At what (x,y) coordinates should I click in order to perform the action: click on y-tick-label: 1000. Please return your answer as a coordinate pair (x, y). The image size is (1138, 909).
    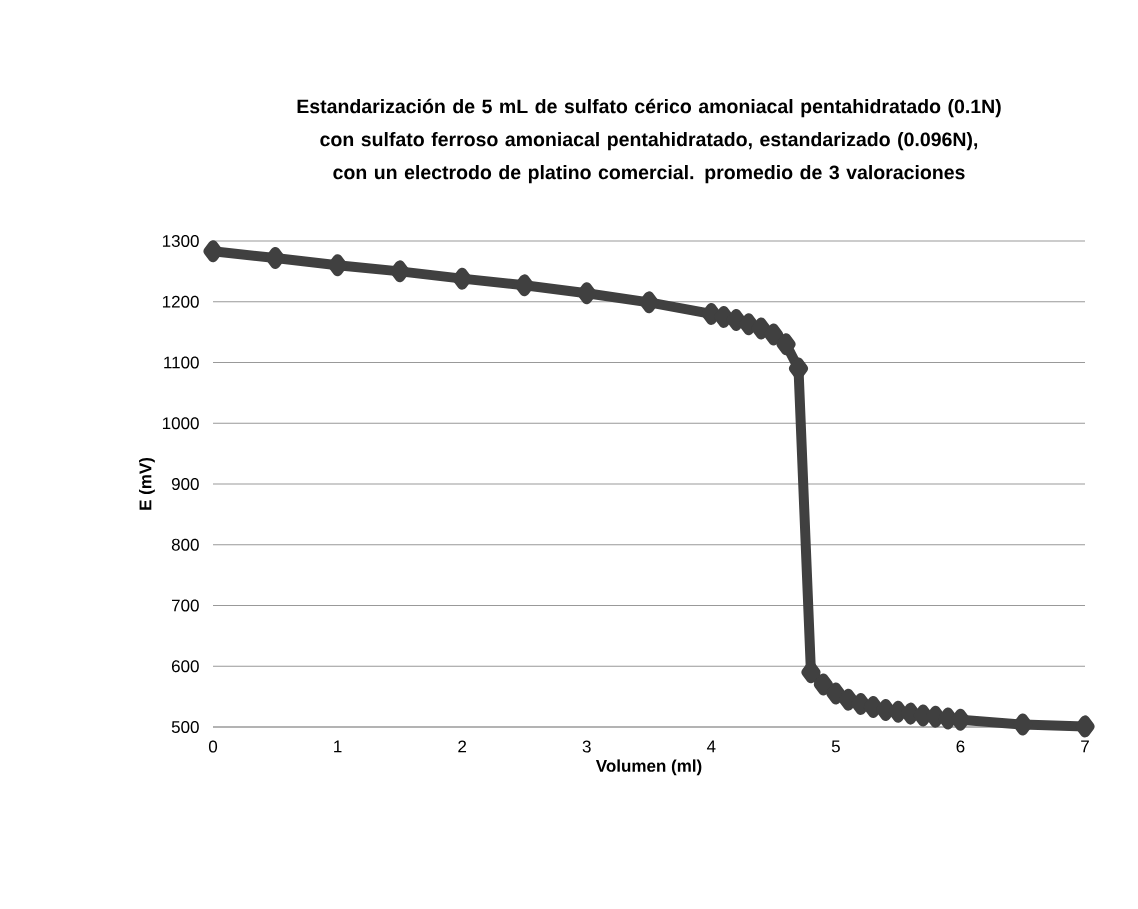
    Looking at the image, I should click on (180, 423).